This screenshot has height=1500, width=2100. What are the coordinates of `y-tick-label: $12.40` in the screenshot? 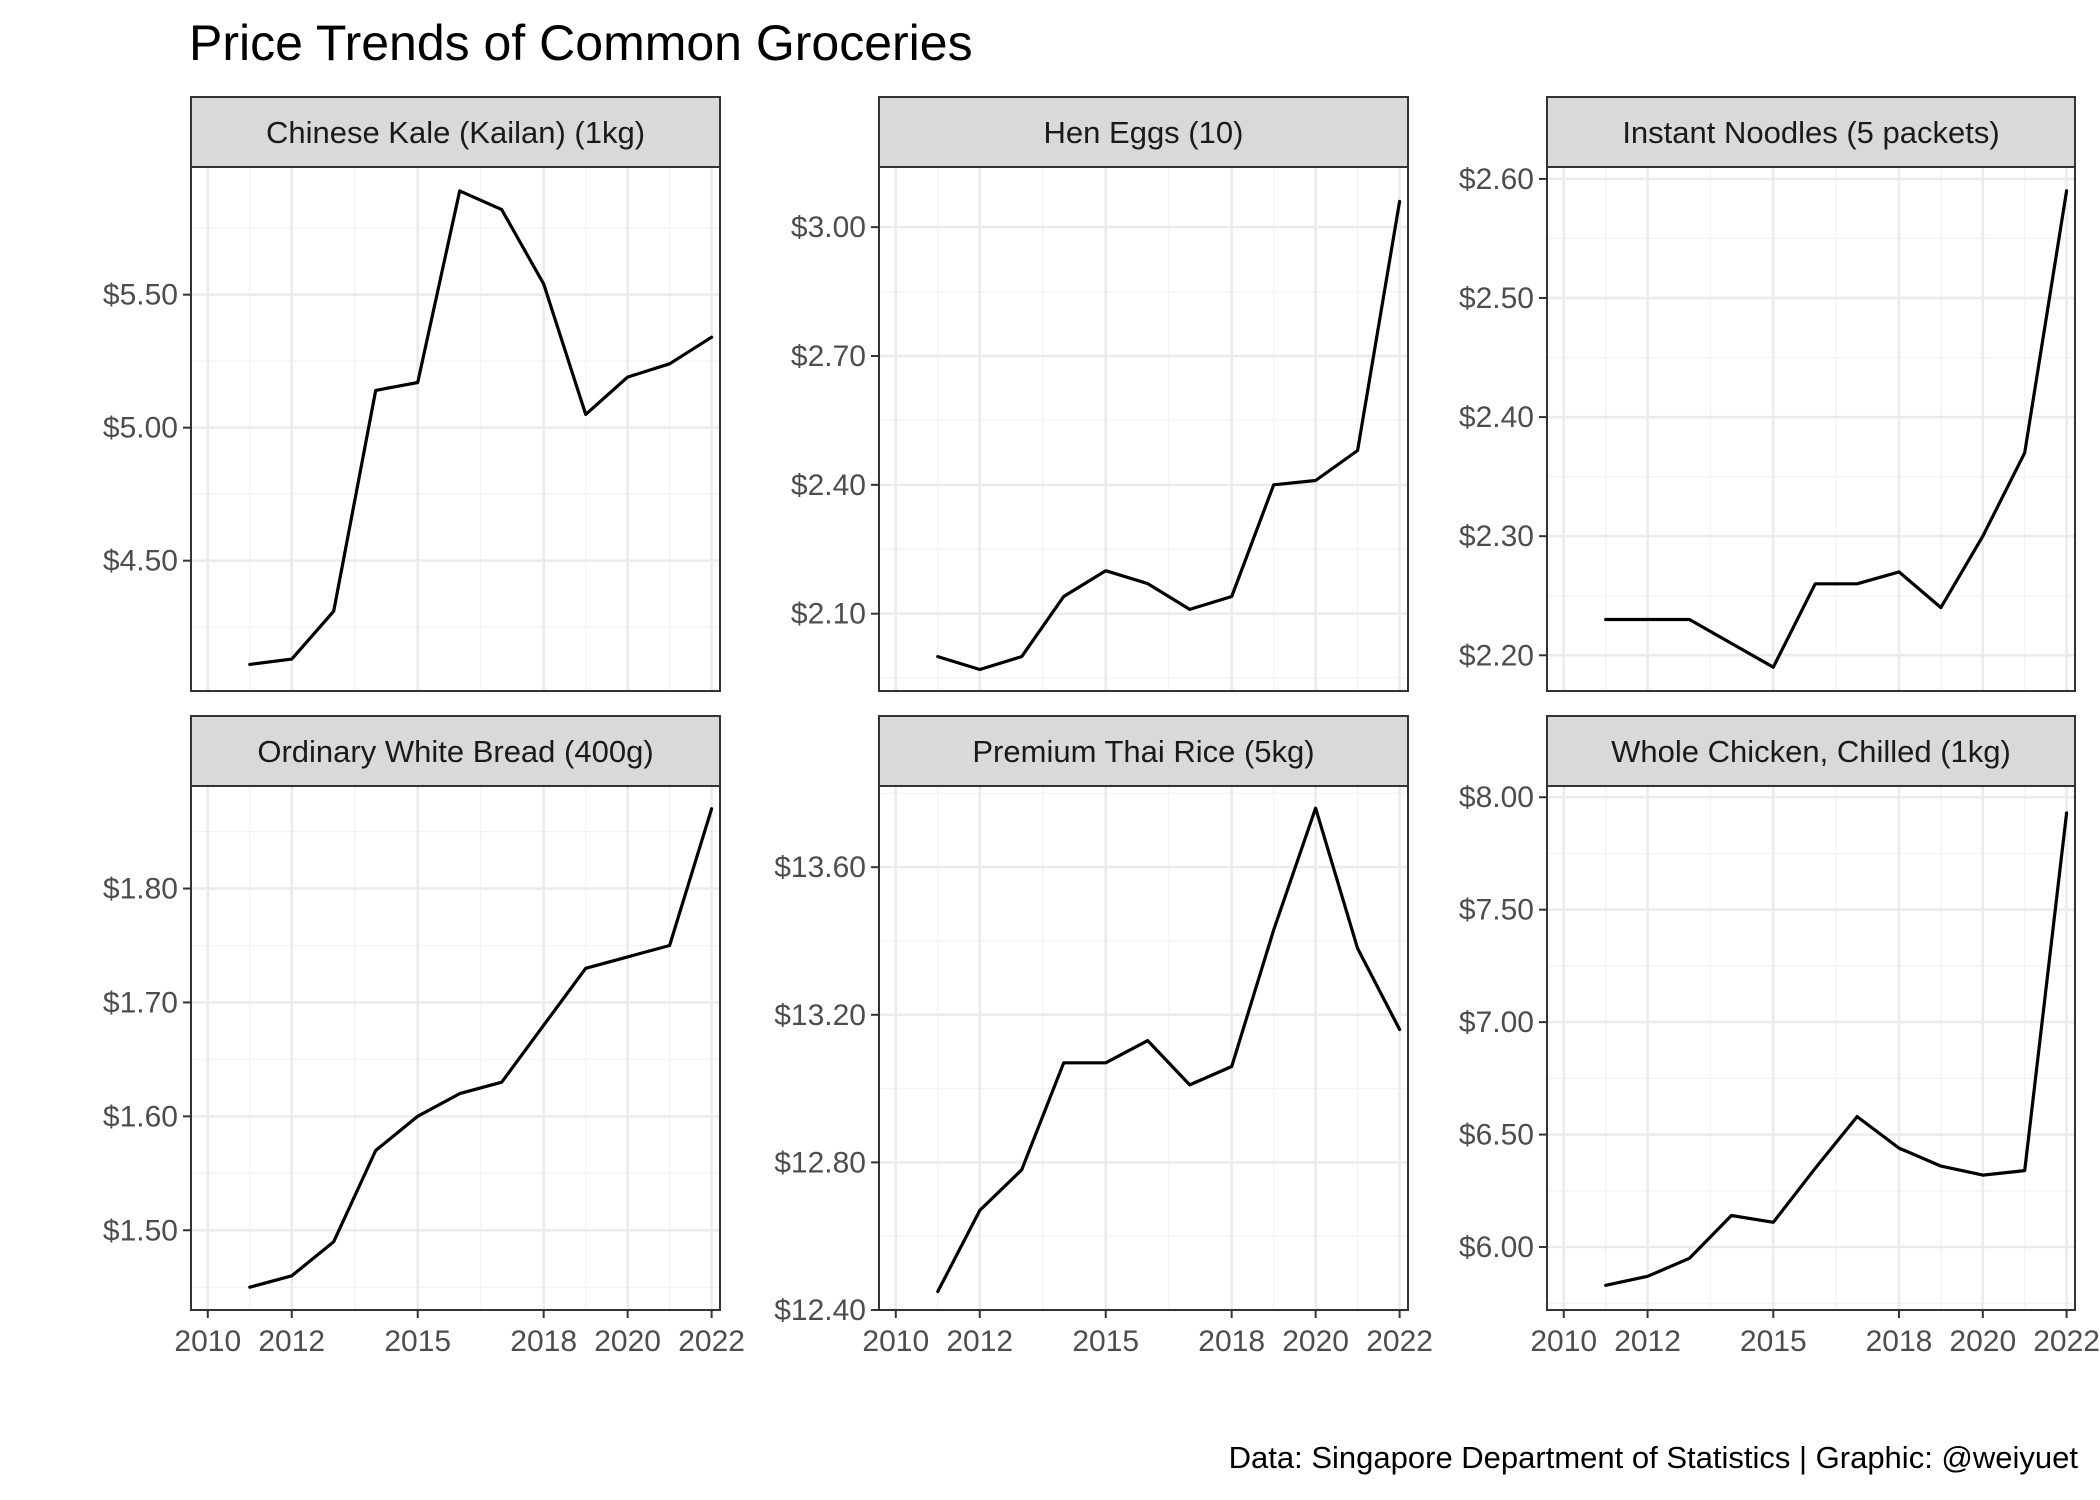 It's located at (820, 1310).